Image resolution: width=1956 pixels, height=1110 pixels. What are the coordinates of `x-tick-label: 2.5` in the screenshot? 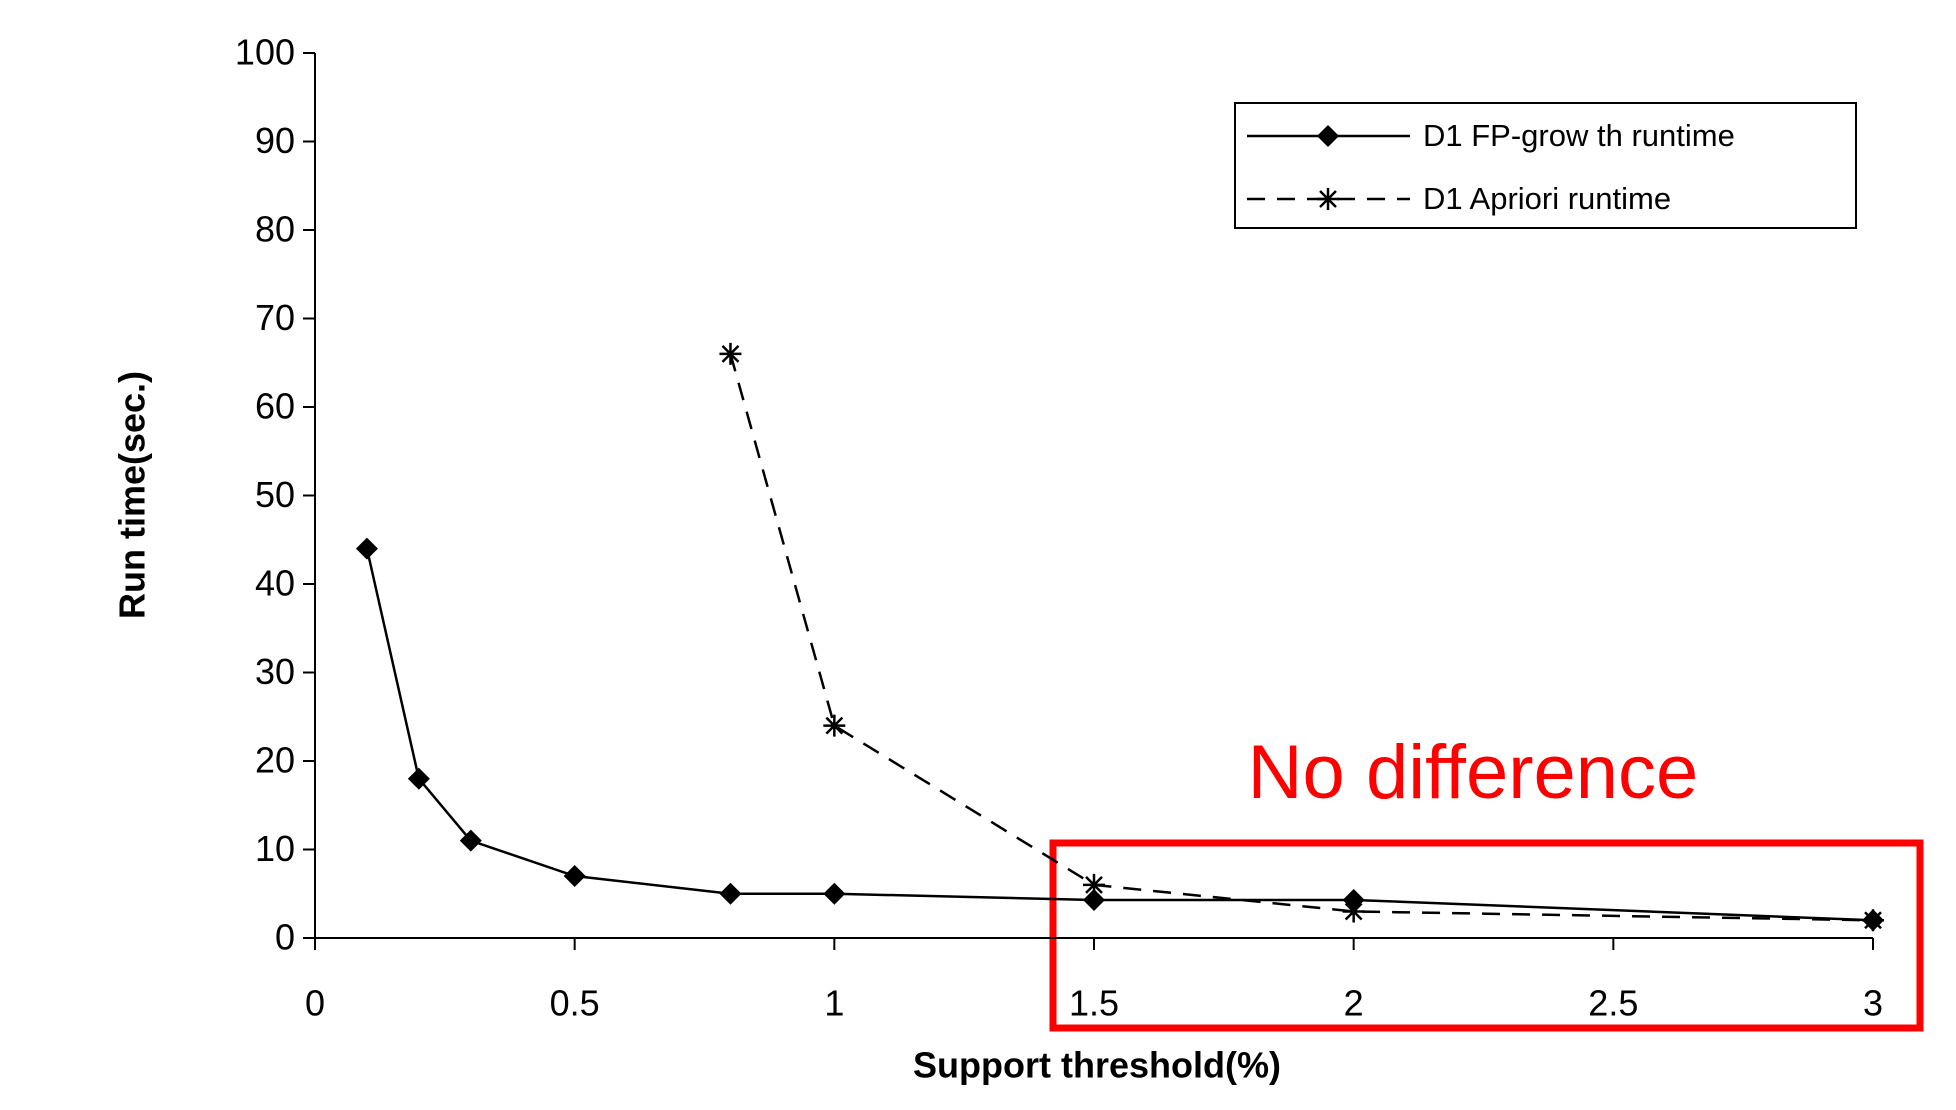 It's located at (1613, 1003).